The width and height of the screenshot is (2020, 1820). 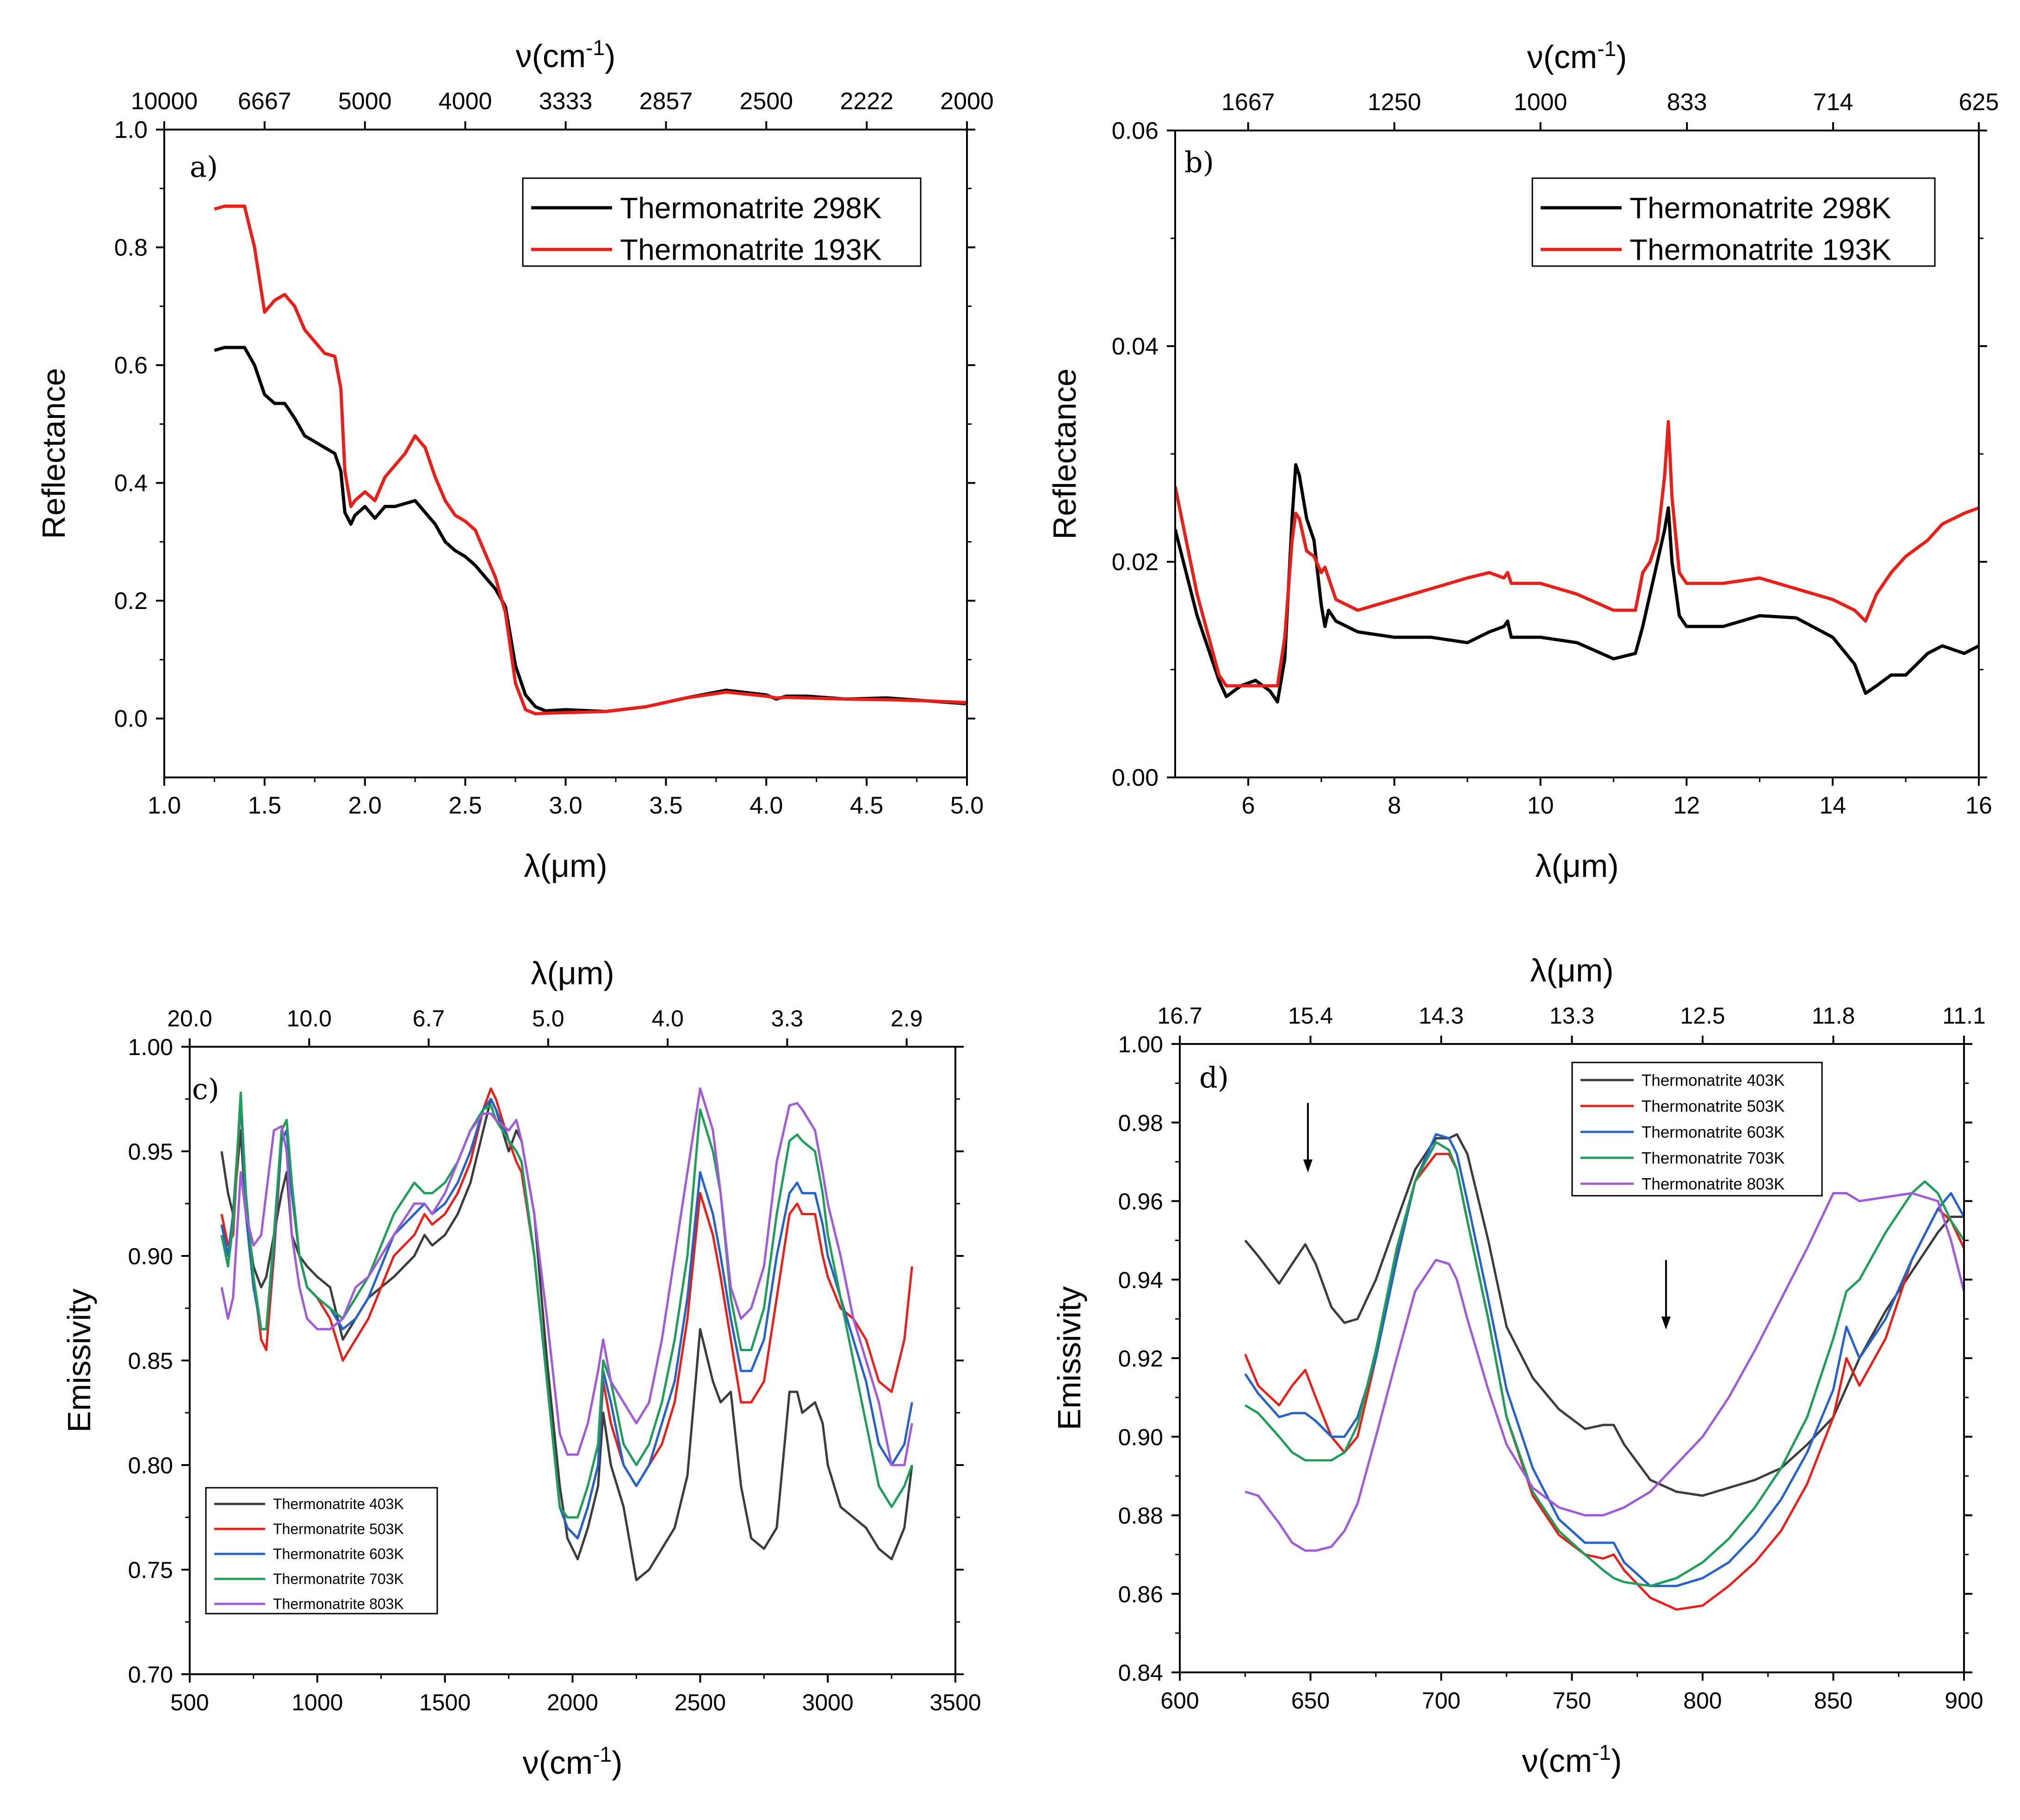 What do you see at coordinates (1141, 1516) in the screenshot?
I see `y-tick-label: 0.88` at bounding box center [1141, 1516].